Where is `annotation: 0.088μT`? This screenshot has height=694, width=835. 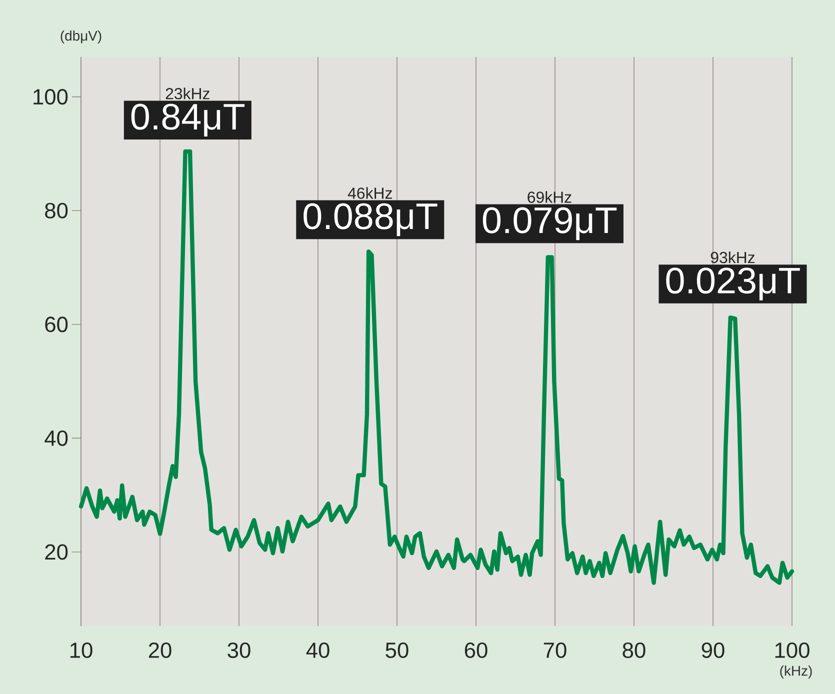 annotation: 0.088μT is located at coordinates (371, 219).